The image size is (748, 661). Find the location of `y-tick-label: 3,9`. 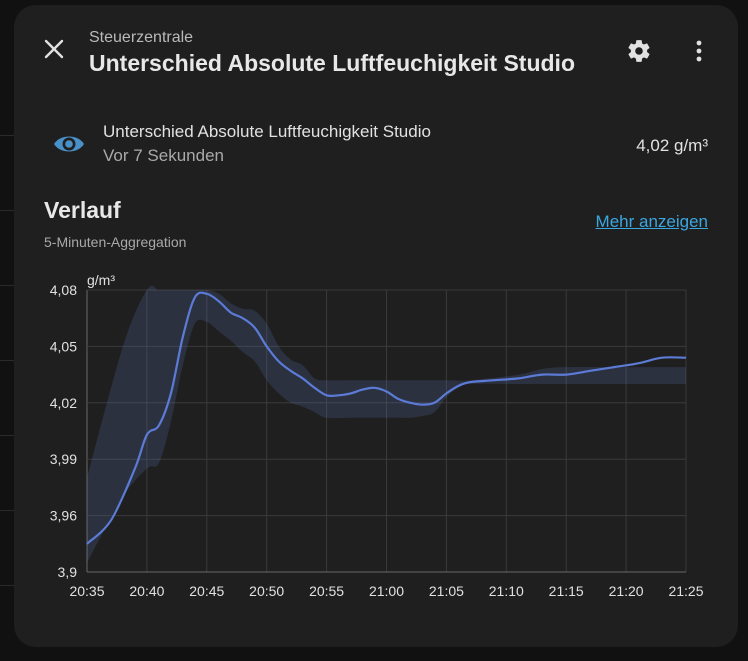

y-tick-label: 3,9 is located at coordinates (68, 572).